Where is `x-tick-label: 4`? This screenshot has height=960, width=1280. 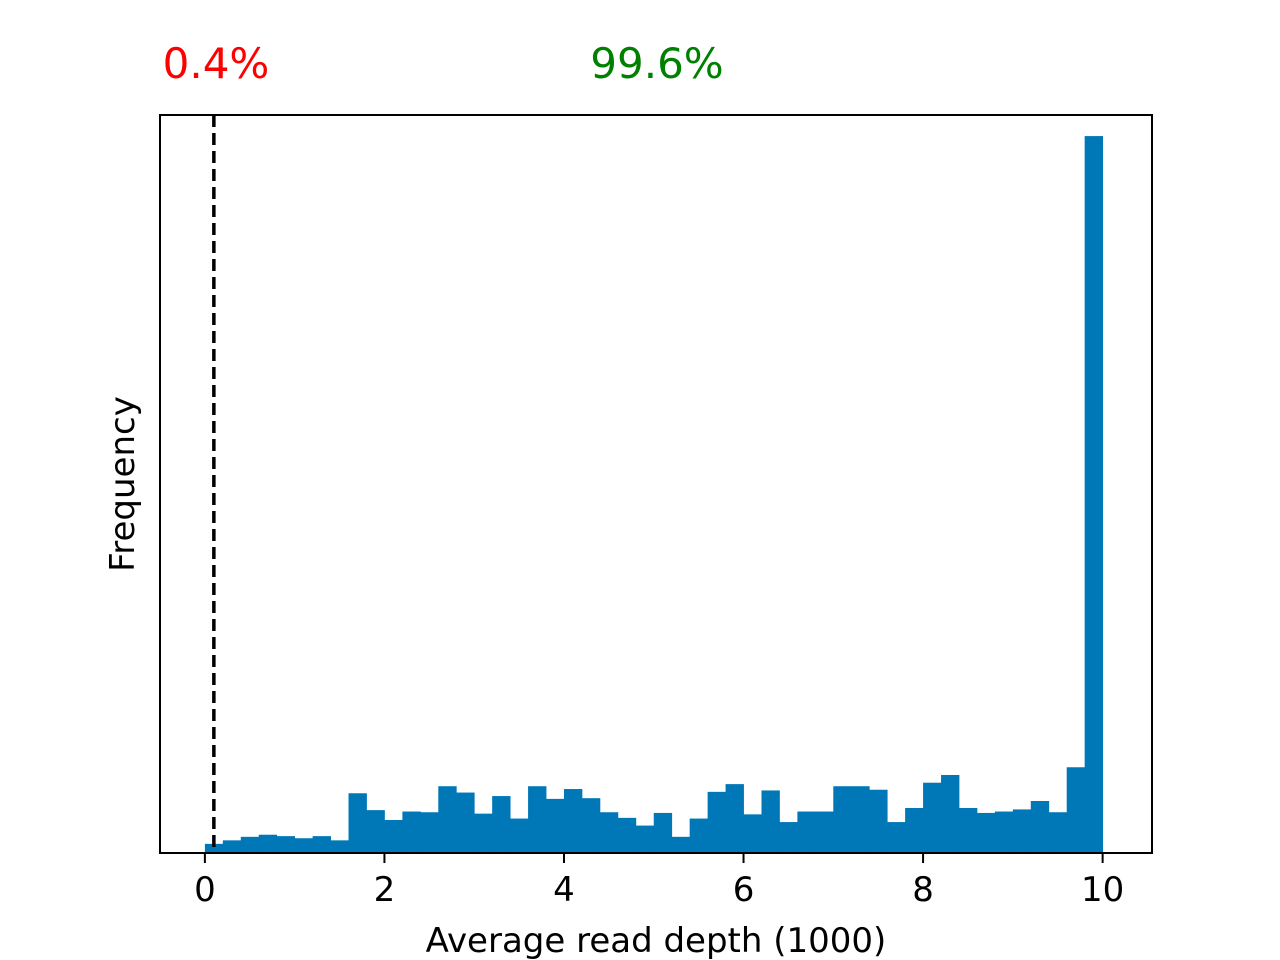 x-tick-label: 4 is located at coordinates (564, 890).